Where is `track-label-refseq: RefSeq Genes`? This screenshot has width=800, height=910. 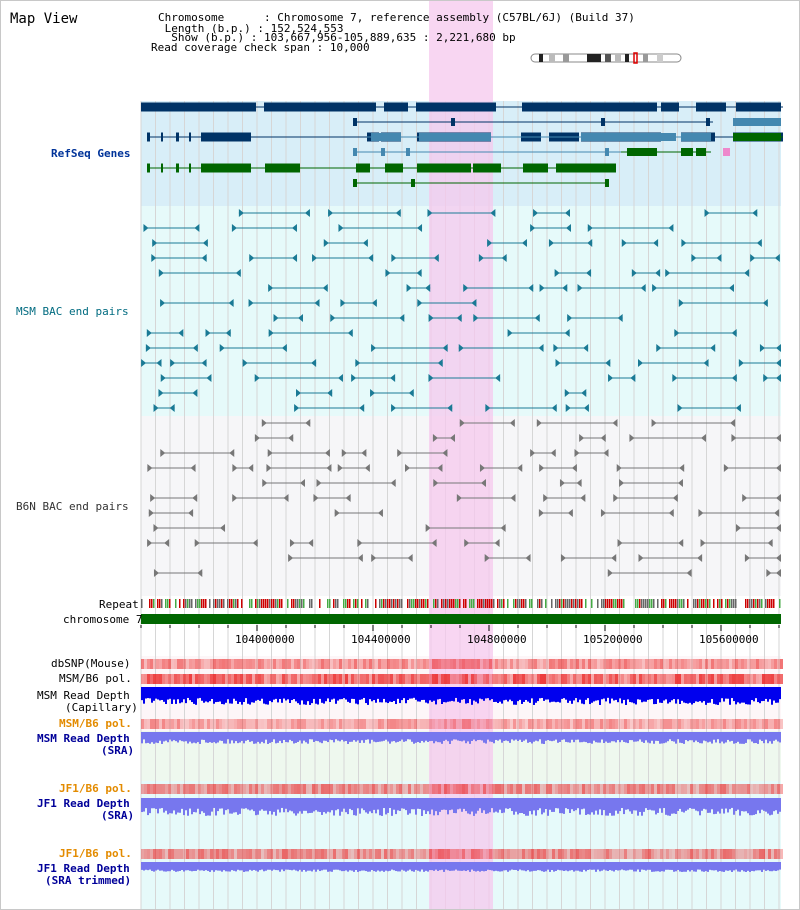 track-label-refseq: RefSeq Genes is located at coordinates (91, 153).